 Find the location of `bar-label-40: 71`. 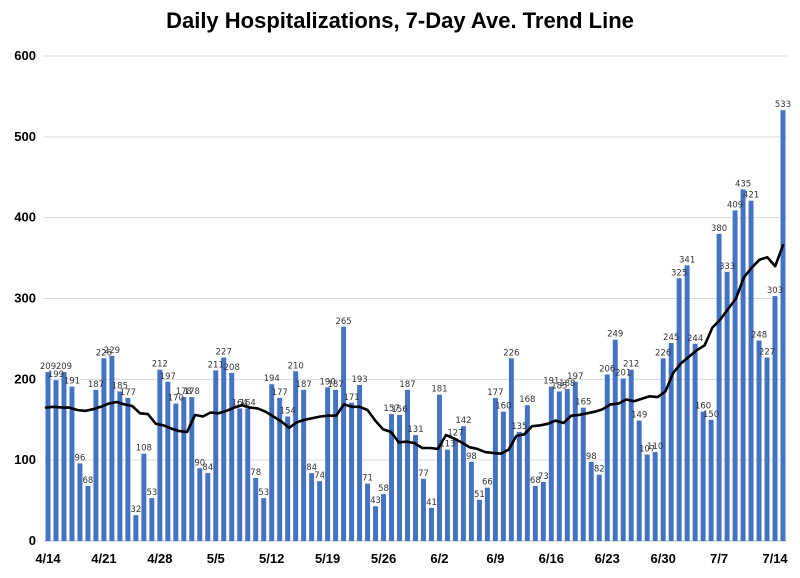

bar-label-40: 71 is located at coordinates (367, 479).